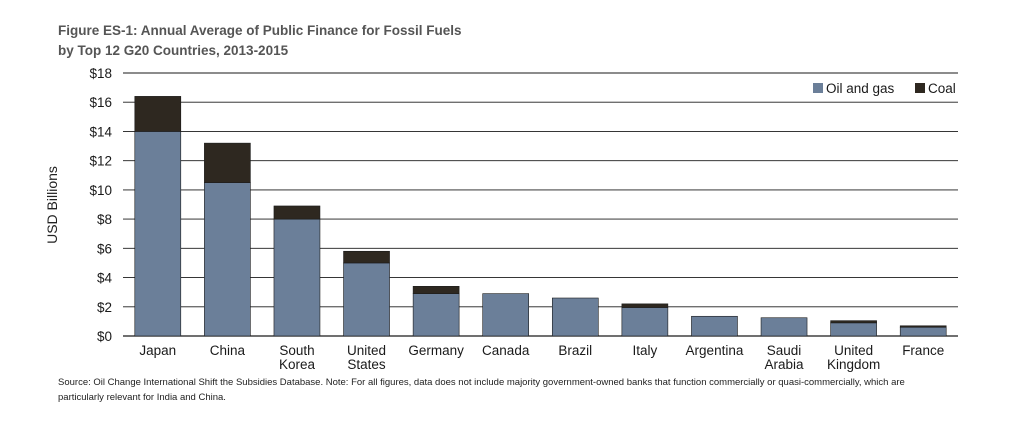 Image resolution: width=1016 pixels, height=430 pixels. Describe the element at coordinates (100, 73) in the screenshot. I see `y-tick-label: $18` at that location.